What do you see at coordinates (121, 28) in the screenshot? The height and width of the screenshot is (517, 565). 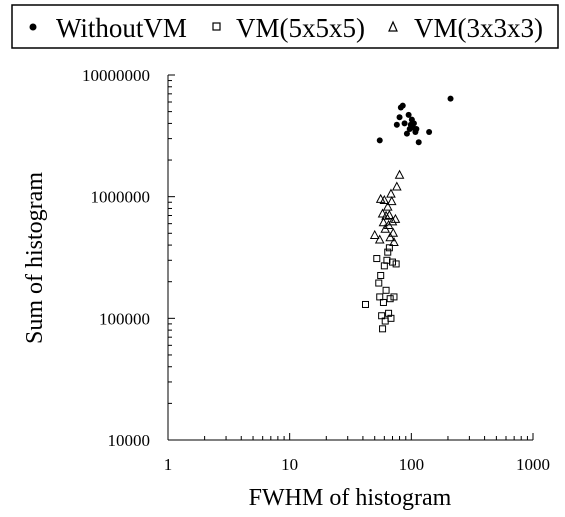 I see `legend-label-withoutvm: WithoutVM` at bounding box center [121, 28].